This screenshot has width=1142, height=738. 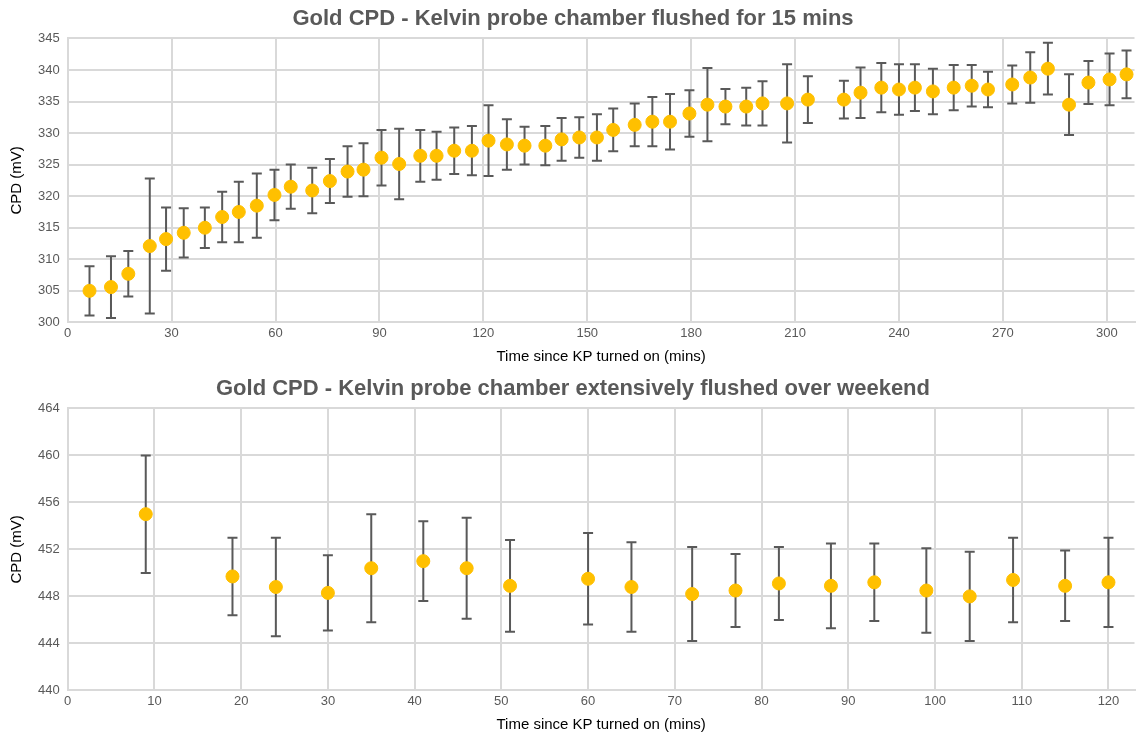 I want to click on y-tick-label: 305, so click(x=48, y=290).